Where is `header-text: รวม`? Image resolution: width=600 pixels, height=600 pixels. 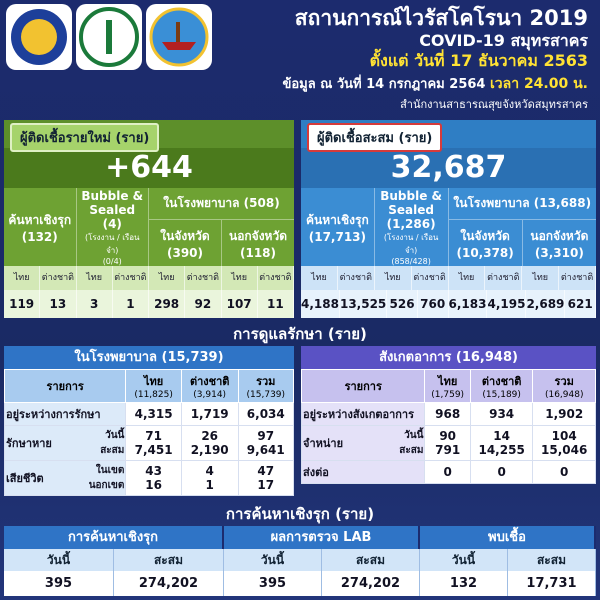 header-text: รวม is located at coordinates (564, 381).